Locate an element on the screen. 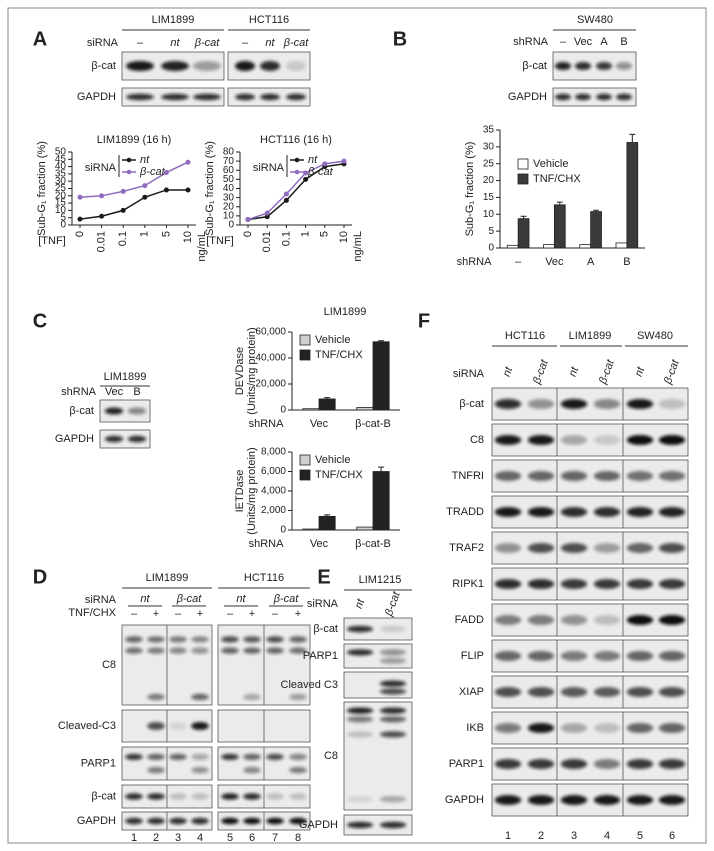  legend-label: β-cat is located at coordinates (152, 172).